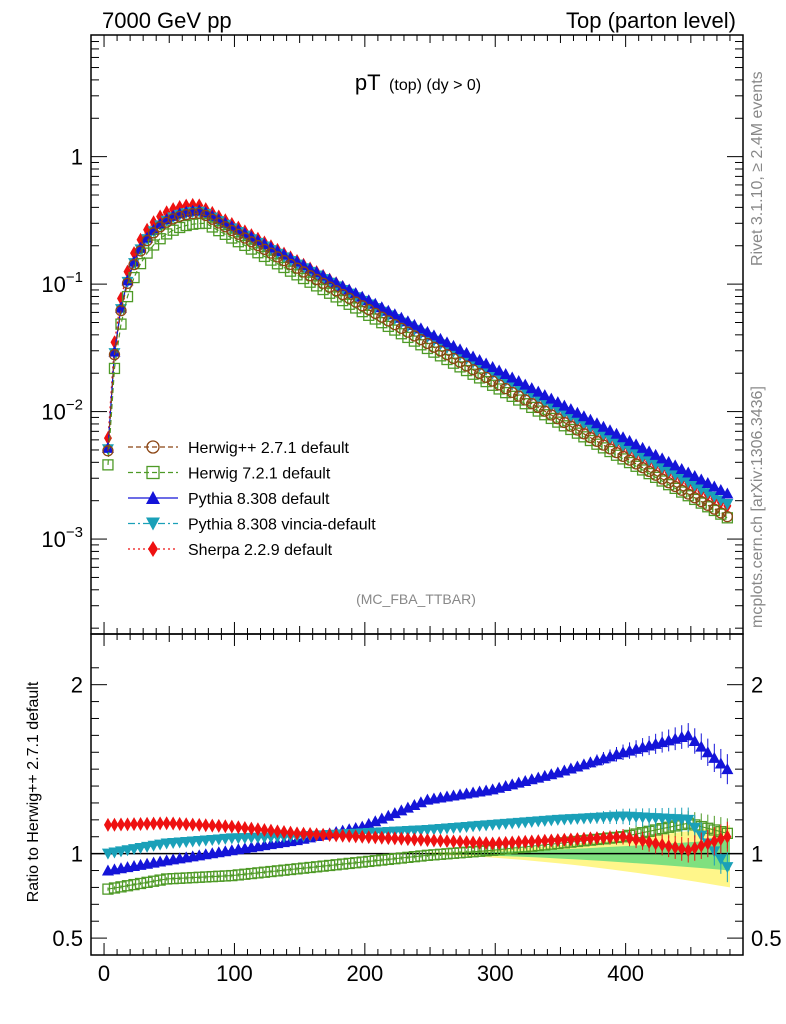 The height and width of the screenshot is (1024, 786). Describe the element at coordinates (77, 854) in the screenshot. I see `ratio-y-tick-label: 1` at that location.